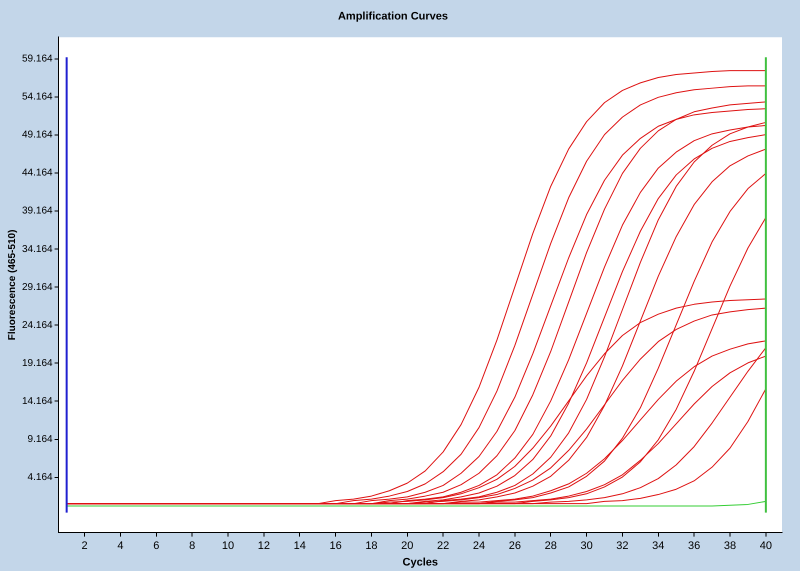  I want to click on x-tick-label: 26, so click(514, 546).